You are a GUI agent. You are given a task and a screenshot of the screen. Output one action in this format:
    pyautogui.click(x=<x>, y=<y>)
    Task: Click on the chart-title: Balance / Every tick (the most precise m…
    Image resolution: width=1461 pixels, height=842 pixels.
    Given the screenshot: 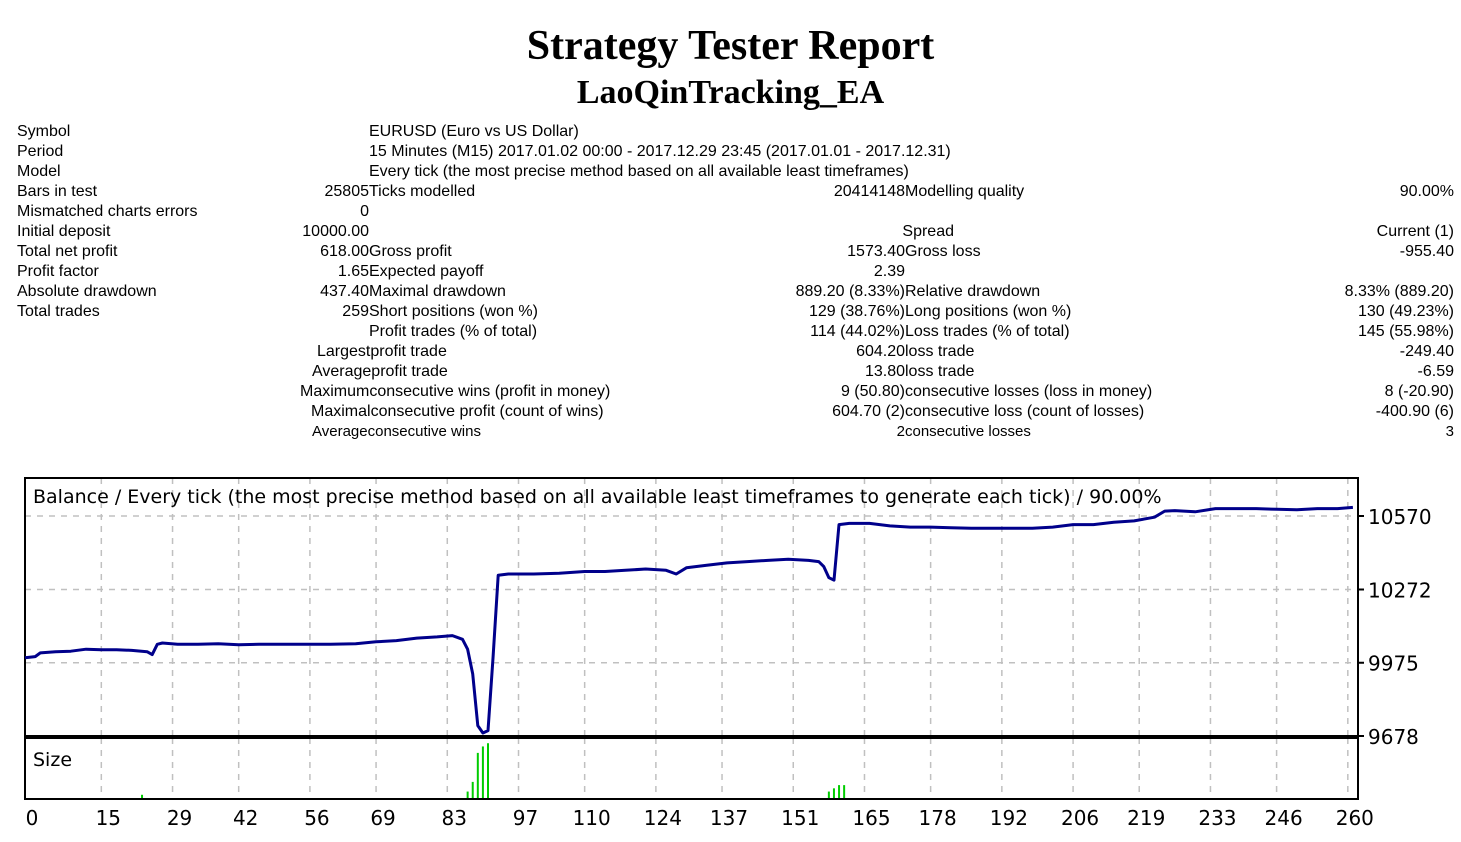 What is the action you would take?
    pyautogui.click(x=597, y=497)
    